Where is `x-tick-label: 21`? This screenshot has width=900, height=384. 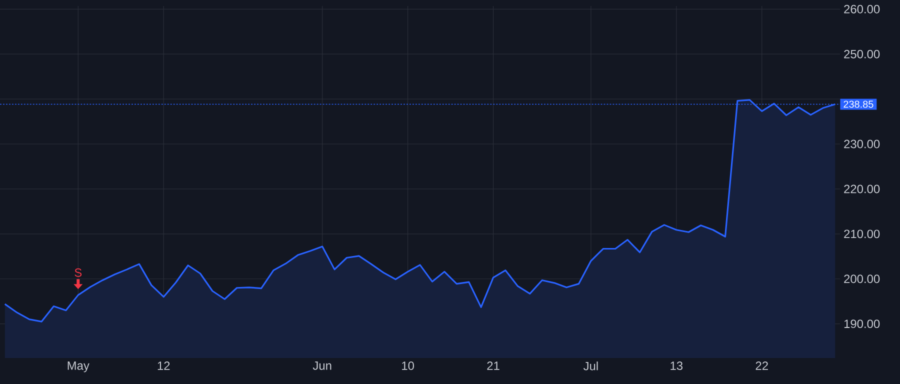
x-tick-label: 21 is located at coordinates (493, 366).